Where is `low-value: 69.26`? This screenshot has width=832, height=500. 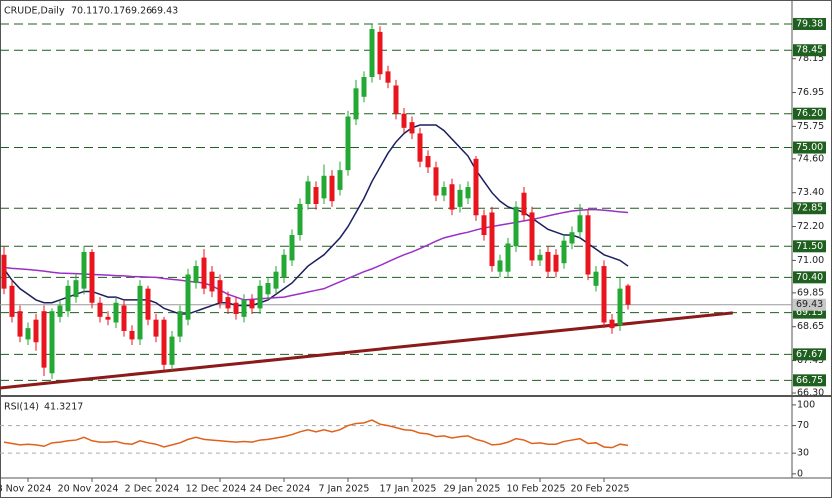 low-value: 69.26 is located at coordinates (138, 11).